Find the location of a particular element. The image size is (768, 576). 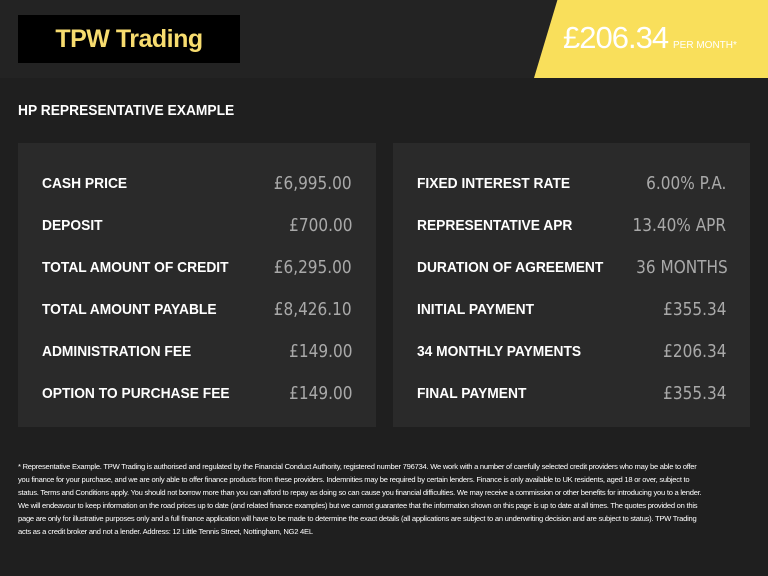

finance-row: DEPOSIT £700.00 is located at coordinates (197, 225).